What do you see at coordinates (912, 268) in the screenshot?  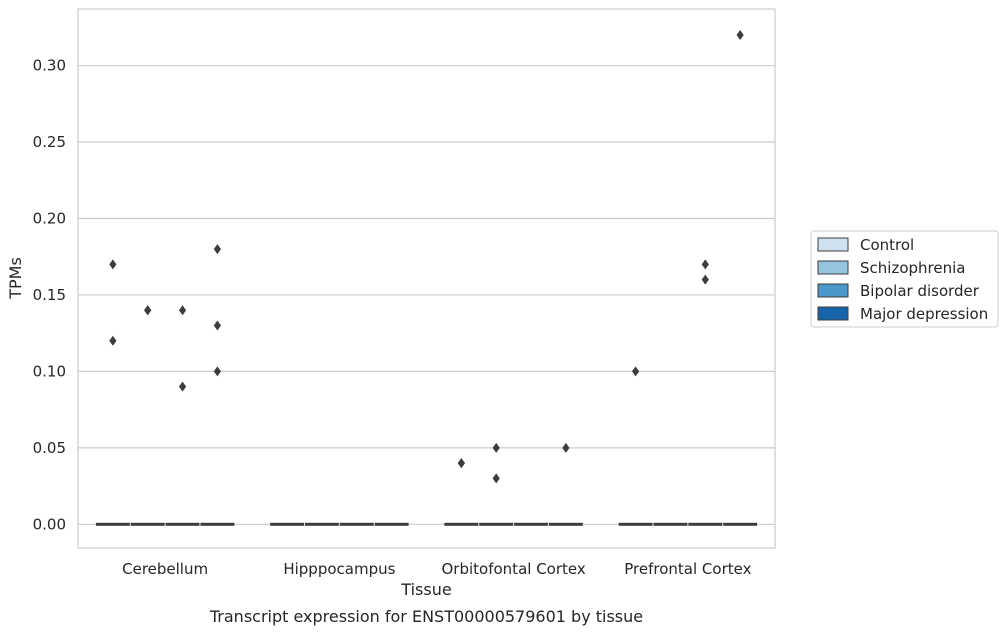 I see `legend-label: Schizophrenia` at bounding box center [912, 268].